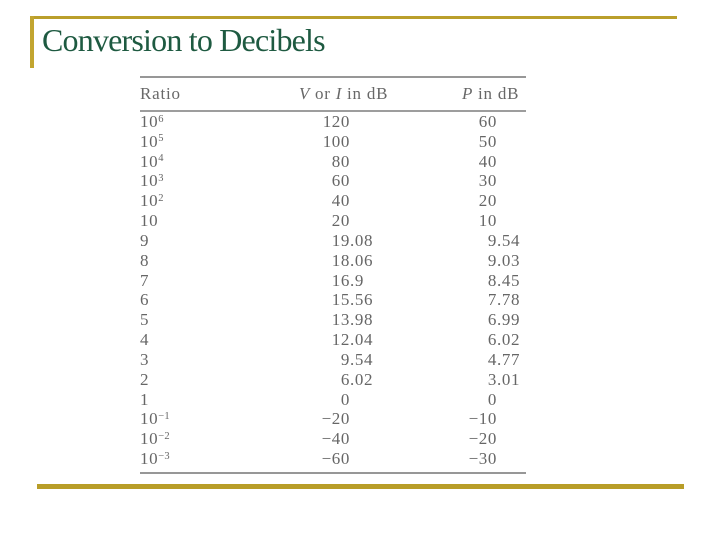 This screenshot has width=720, height=540. What do you see at coordinates (164, 416) in the screenshot?
I see `exponent: −1` at bounding box center [164, 416].